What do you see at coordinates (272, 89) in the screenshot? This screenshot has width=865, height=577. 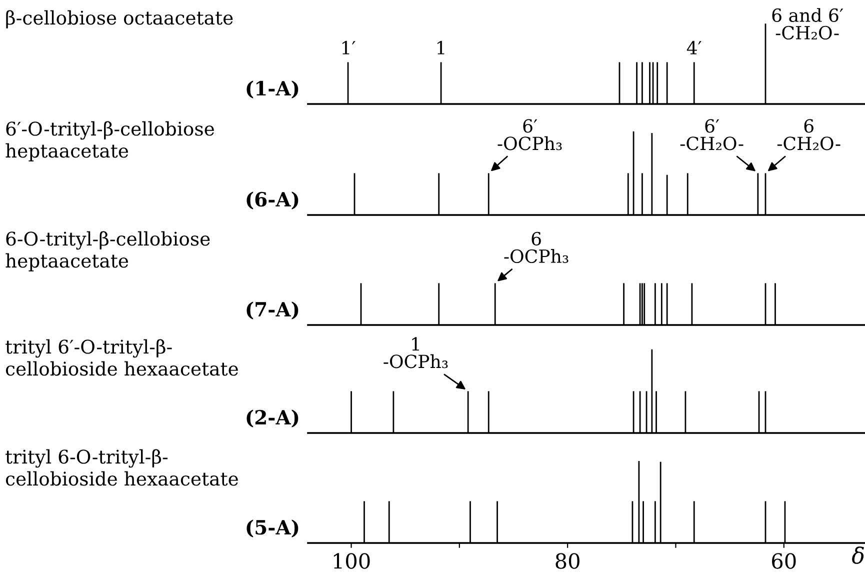 I see `text: (1-A)` at bounding box center [272, 89].